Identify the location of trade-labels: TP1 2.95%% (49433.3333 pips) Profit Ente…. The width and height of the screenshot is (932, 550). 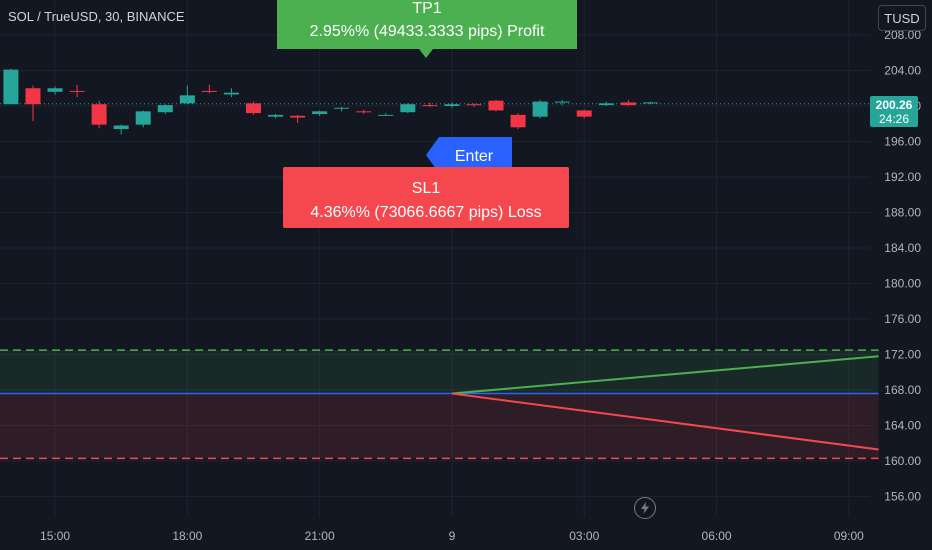
(427, 114).